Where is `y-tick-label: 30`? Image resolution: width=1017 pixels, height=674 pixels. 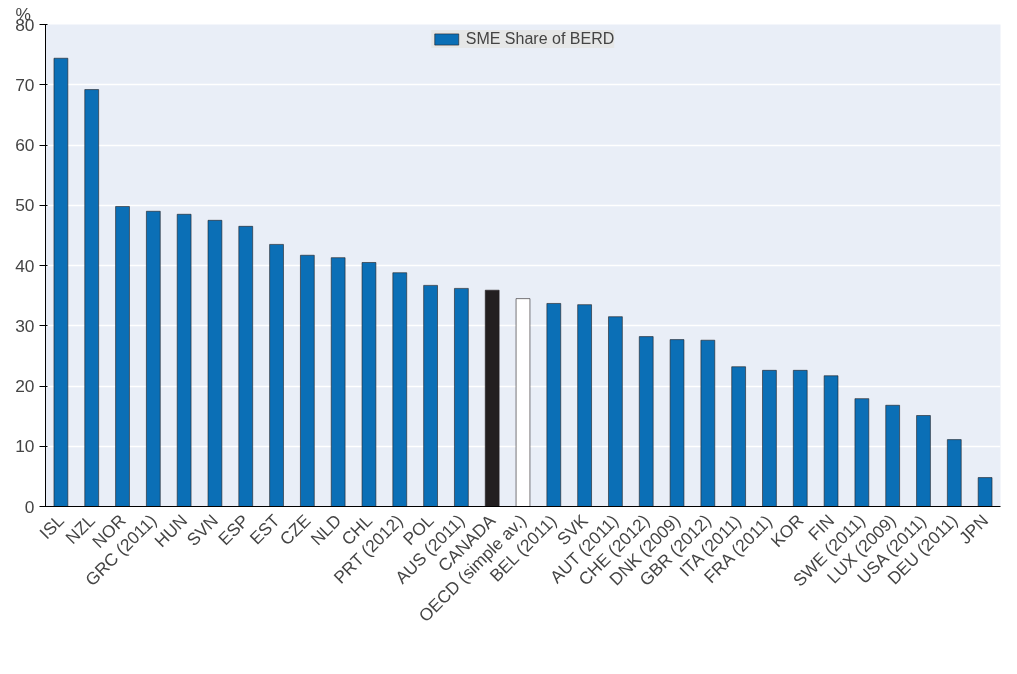
y-tick-label: 30 is located at coordinates (25, 325).